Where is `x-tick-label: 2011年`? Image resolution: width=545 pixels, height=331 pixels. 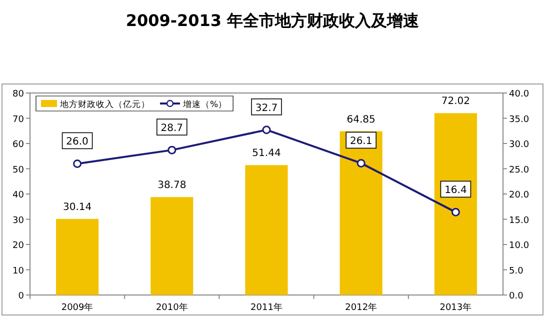
x-tick-label: 2011年 is located at coordinates (266, 307).